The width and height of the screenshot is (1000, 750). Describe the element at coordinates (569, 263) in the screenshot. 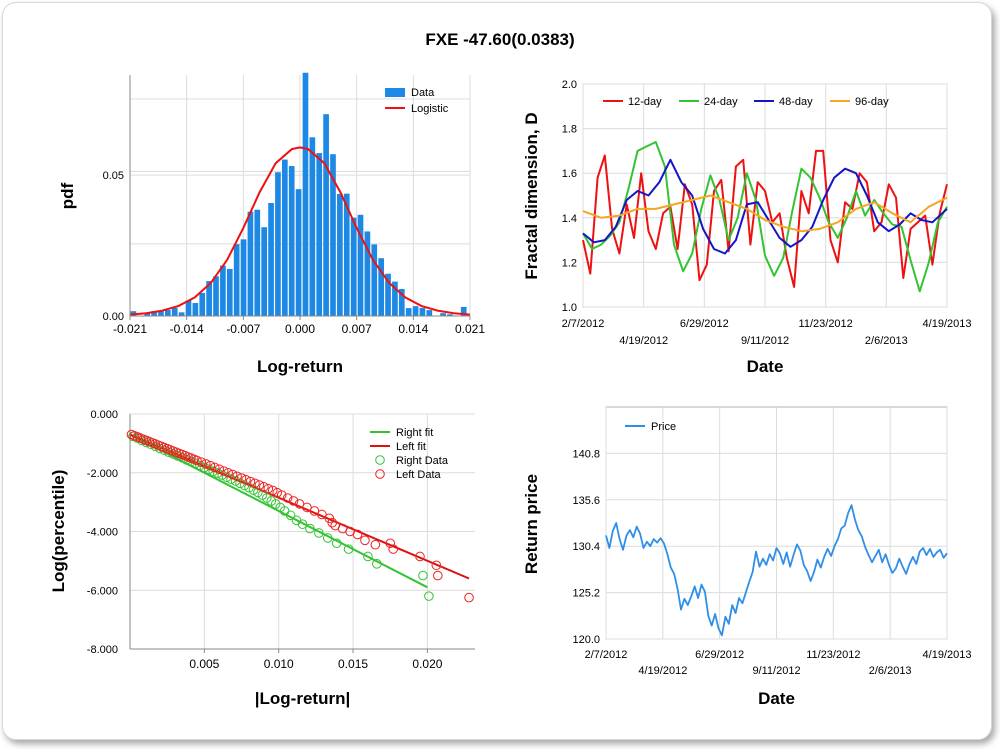

I see `fractal-y-tick-label: 1.2` at that location.